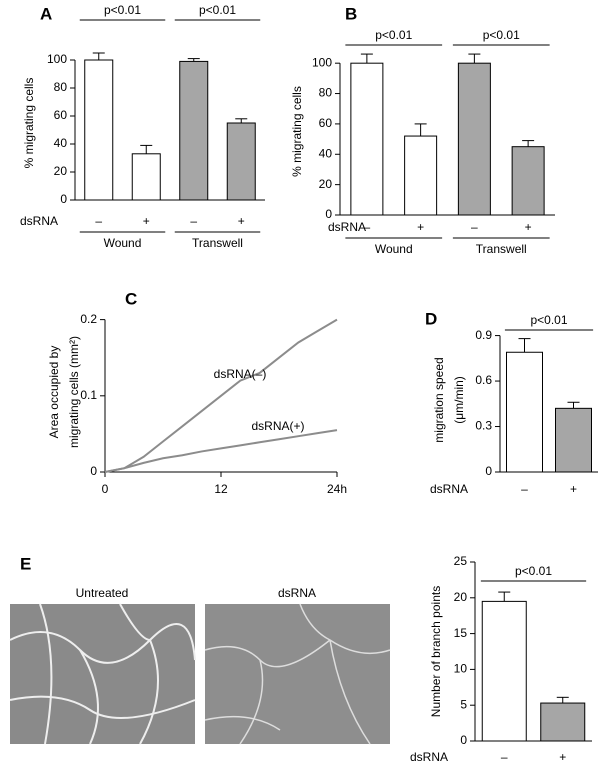 The image size is (602, 769). What do you see at coordinates (461, 633) in the screenshot?
I see `y-tick-label: 15` at bounding box center [461, 633].